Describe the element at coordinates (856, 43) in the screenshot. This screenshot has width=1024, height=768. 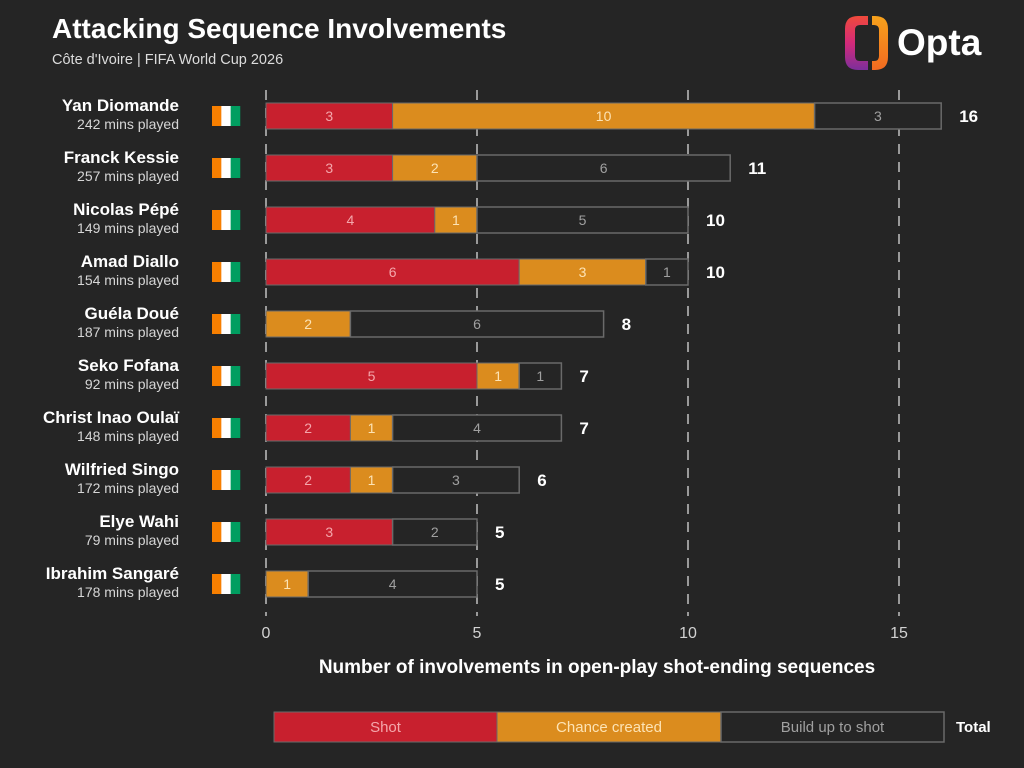
I see `opta-logo-left-piece` at that location.